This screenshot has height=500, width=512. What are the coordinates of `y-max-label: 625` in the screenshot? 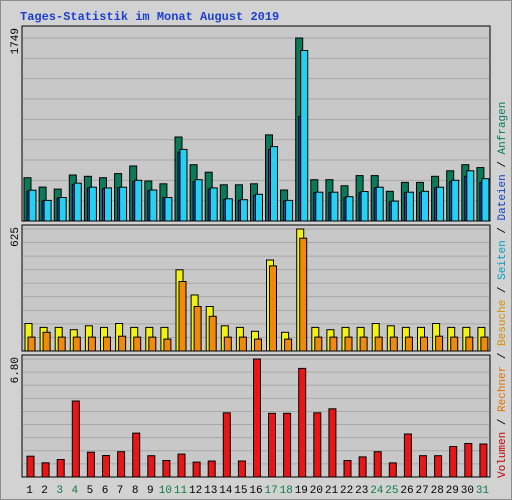 It's located at (16, 237).